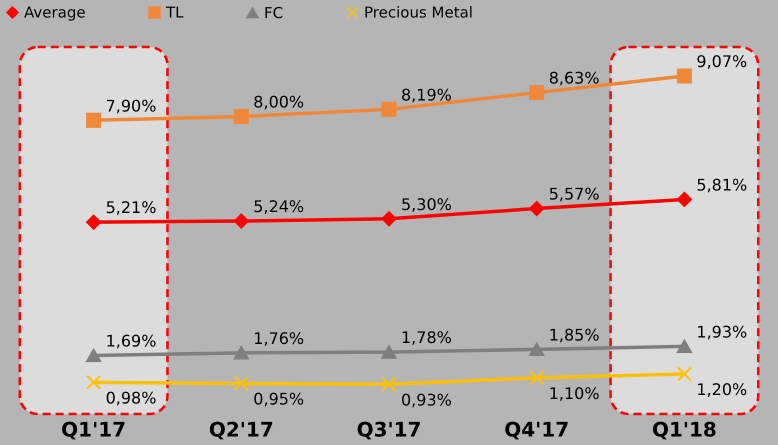 Image resolution: width=778 pixels, height=445 pixels. Describe the element at coordinates (55, 13) in the screenshot. I see `legend-label: Average` at that location.